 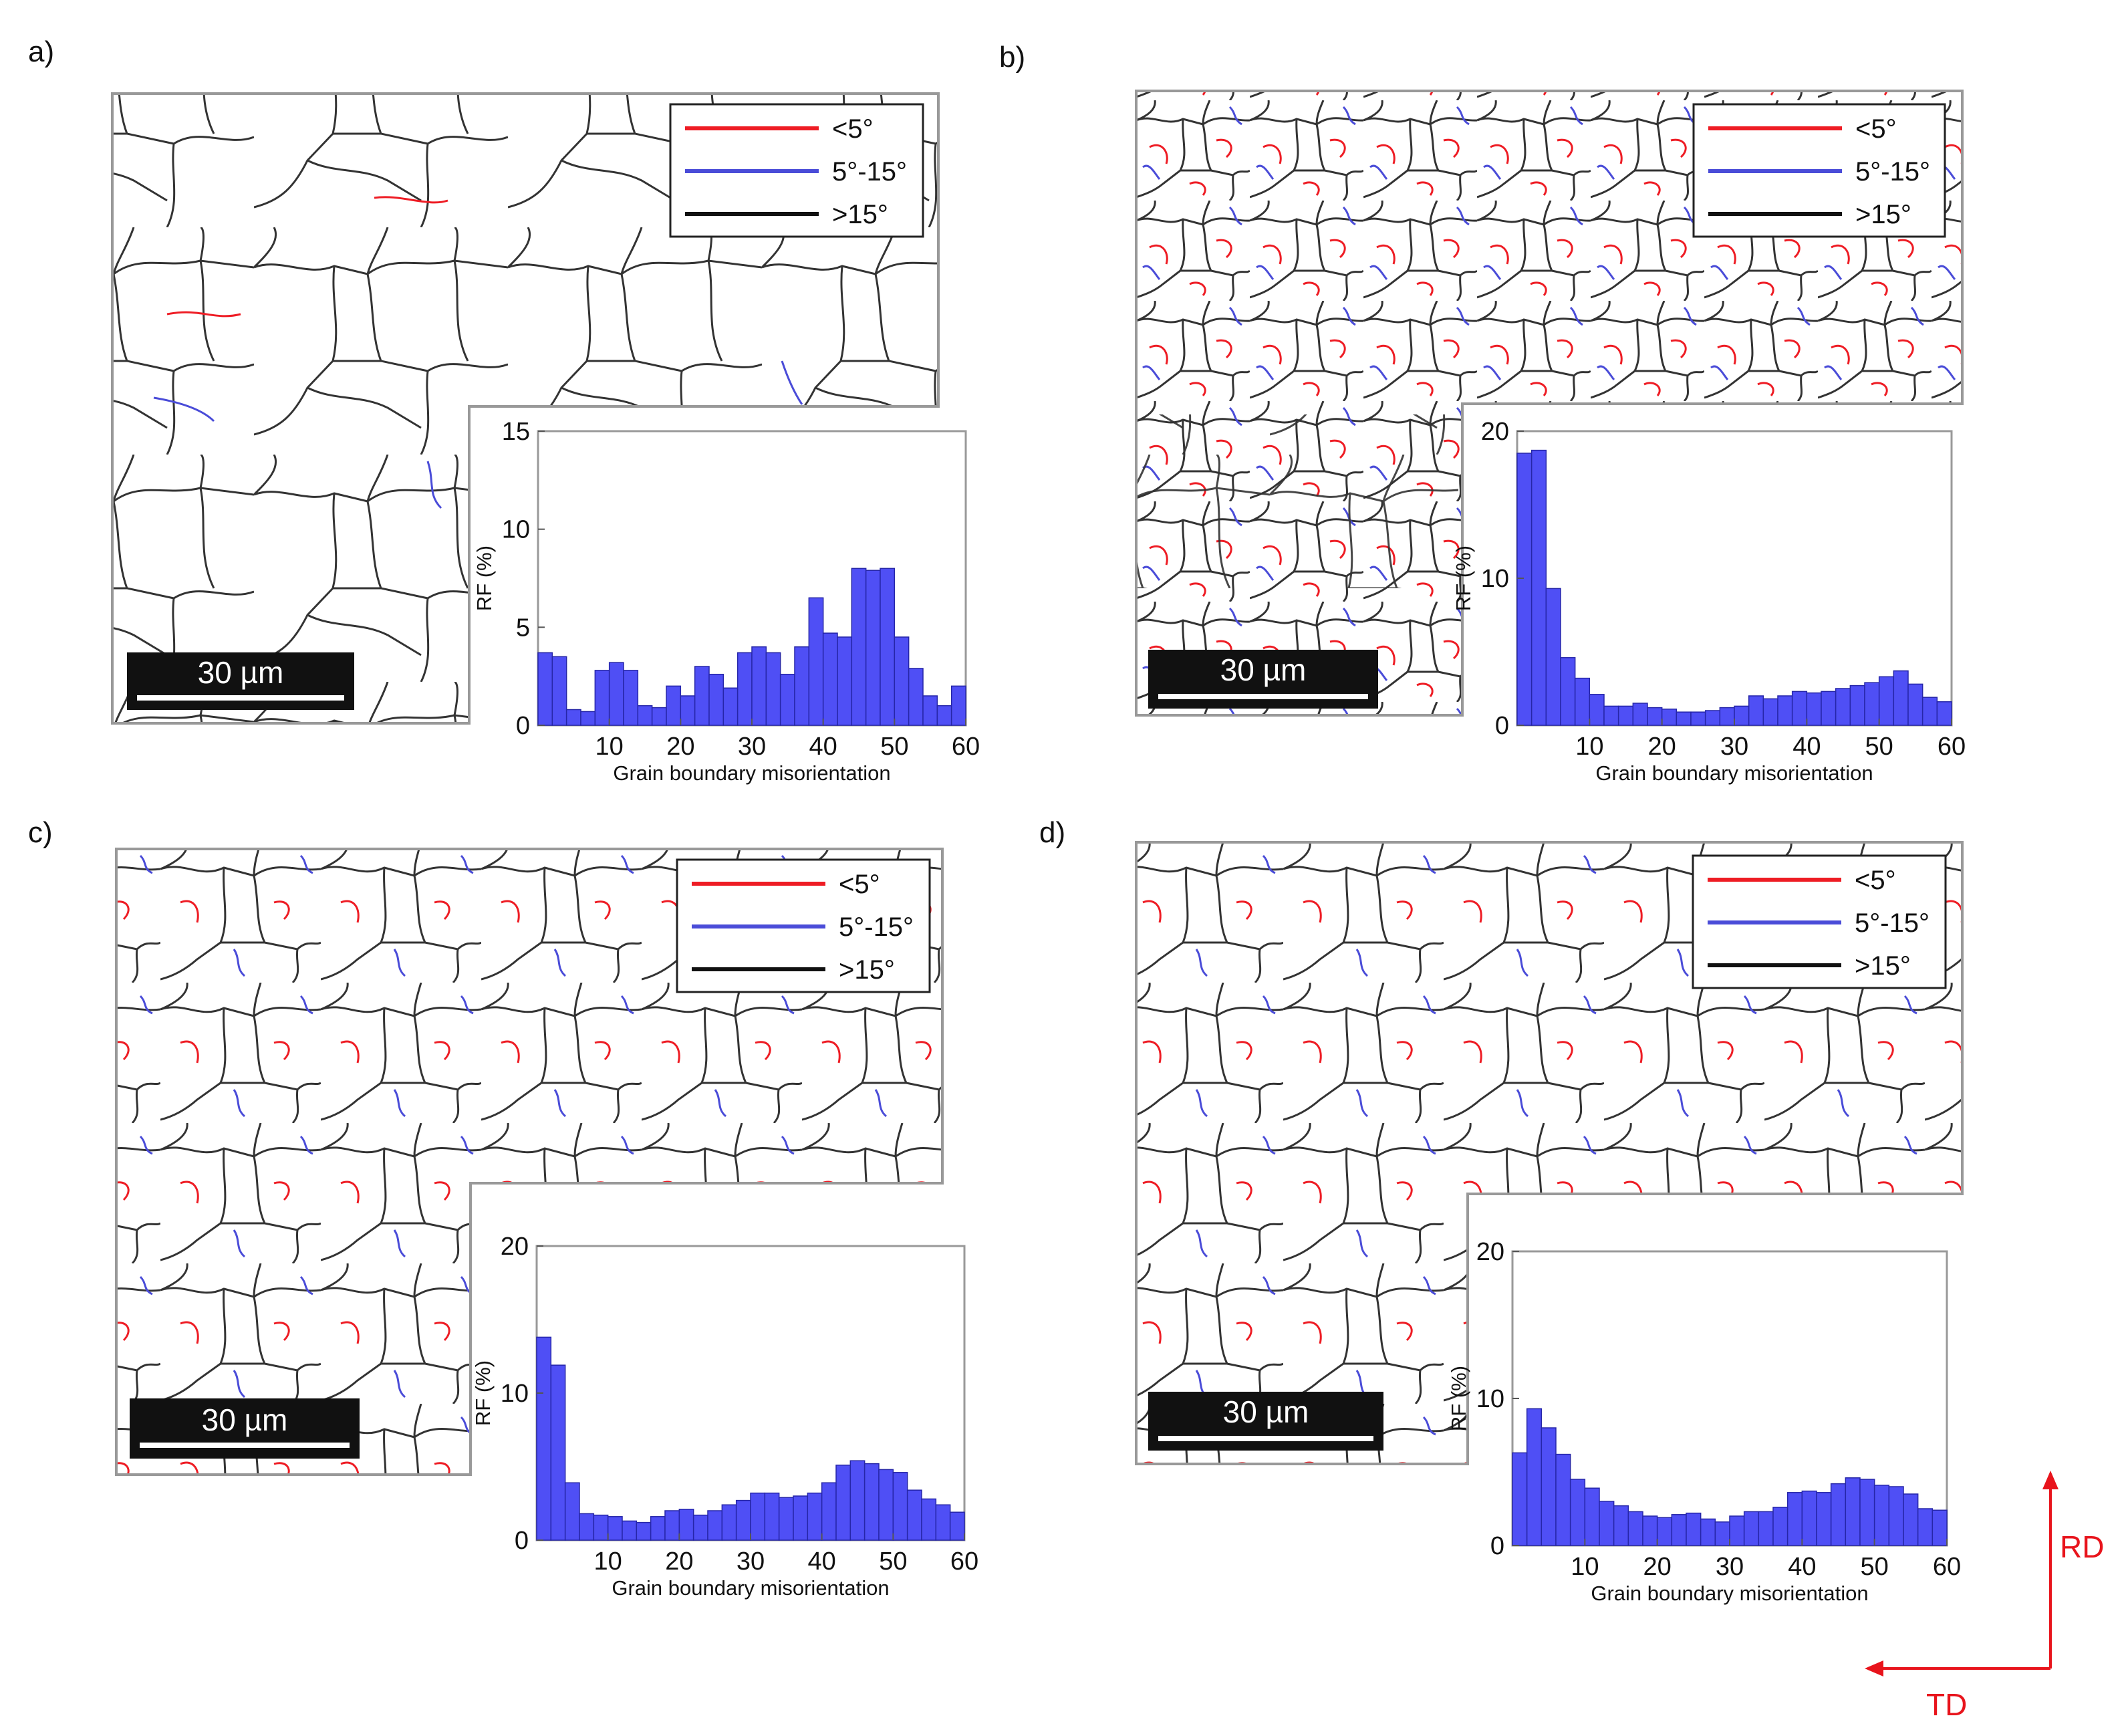 What do you see at coordinates (1549, 1153) in the screenshot?
I see `grain-map-d` at bounding box center [1549, 1153].